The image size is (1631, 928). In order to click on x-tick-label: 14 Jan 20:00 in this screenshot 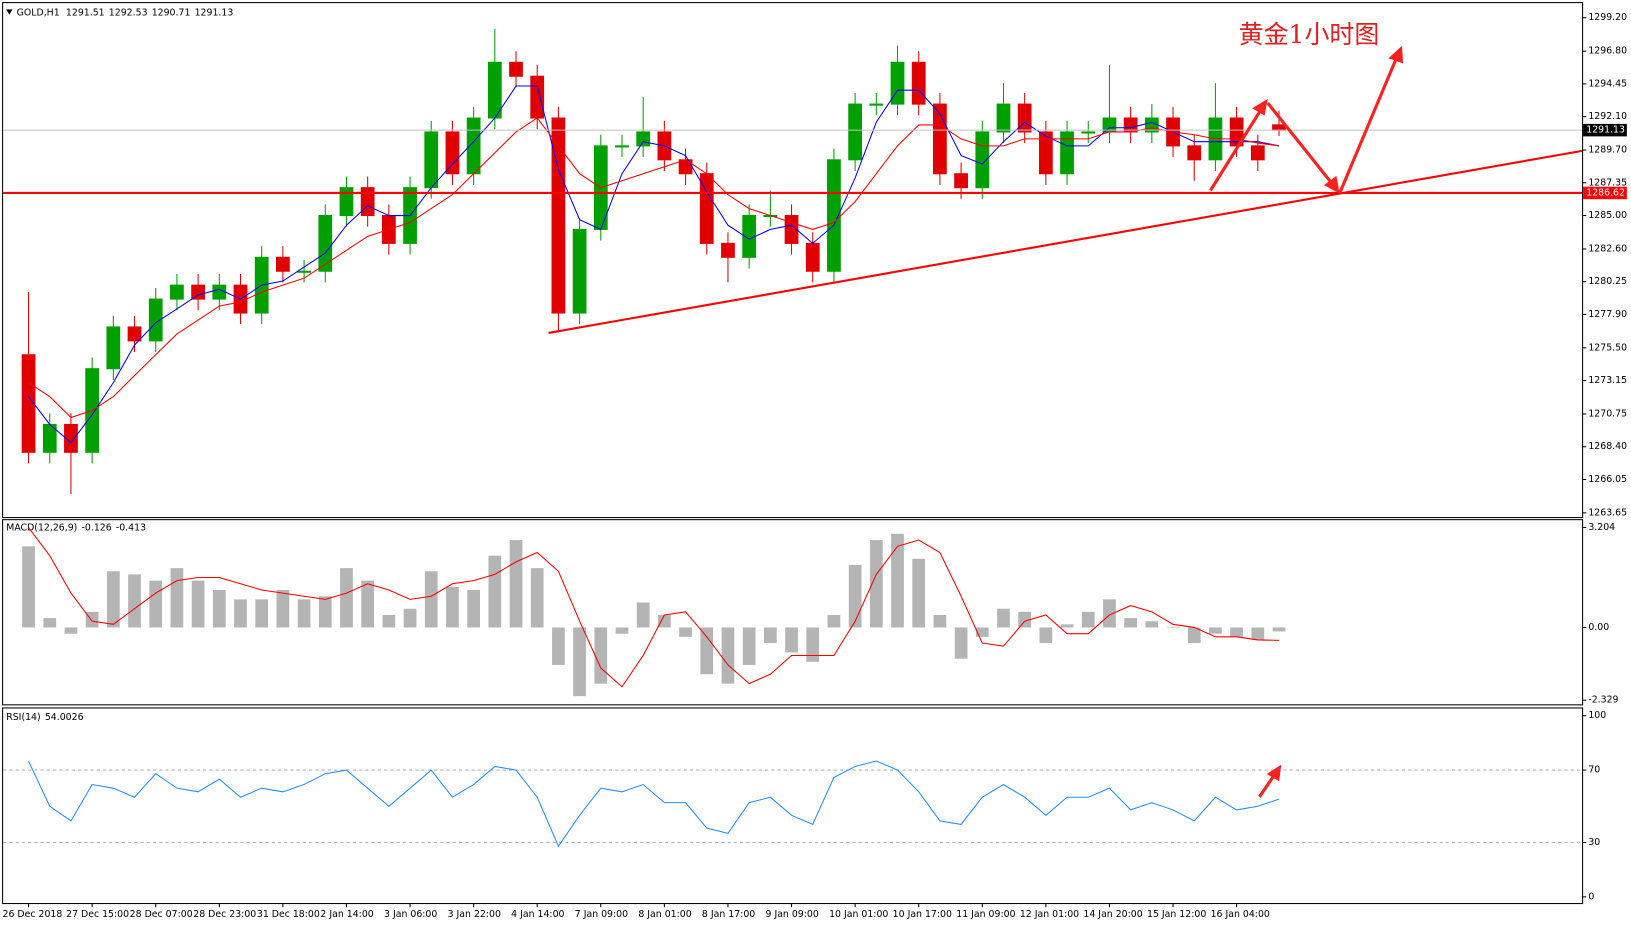, I will do `click(1112, 914)`.